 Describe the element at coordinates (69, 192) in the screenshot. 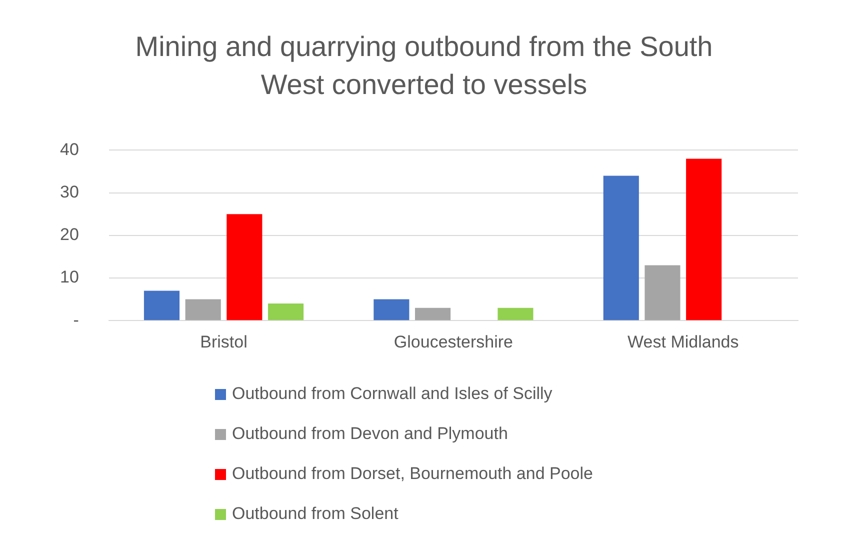

I see `y-tick-label: 30` at that location.